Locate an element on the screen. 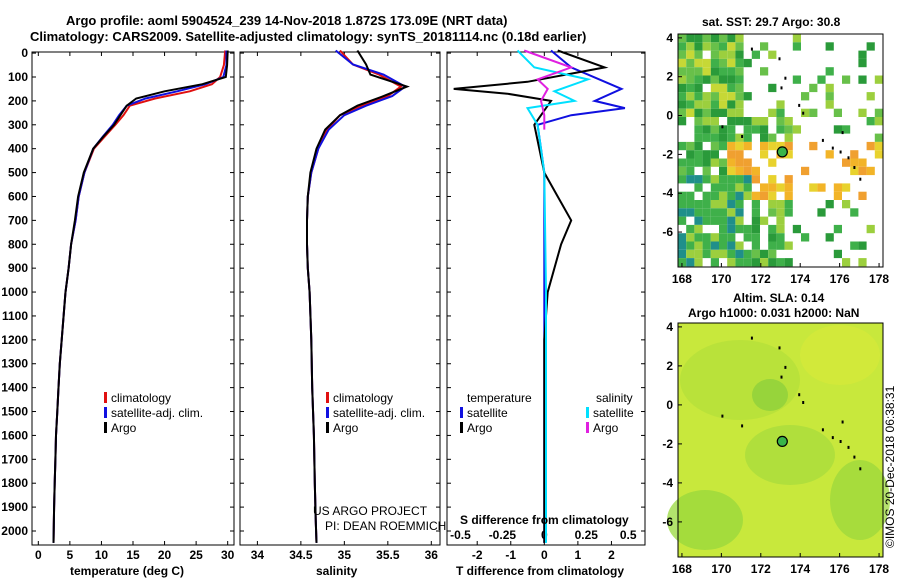  x-tick-label: 25 is located at coordinates (196, 555).